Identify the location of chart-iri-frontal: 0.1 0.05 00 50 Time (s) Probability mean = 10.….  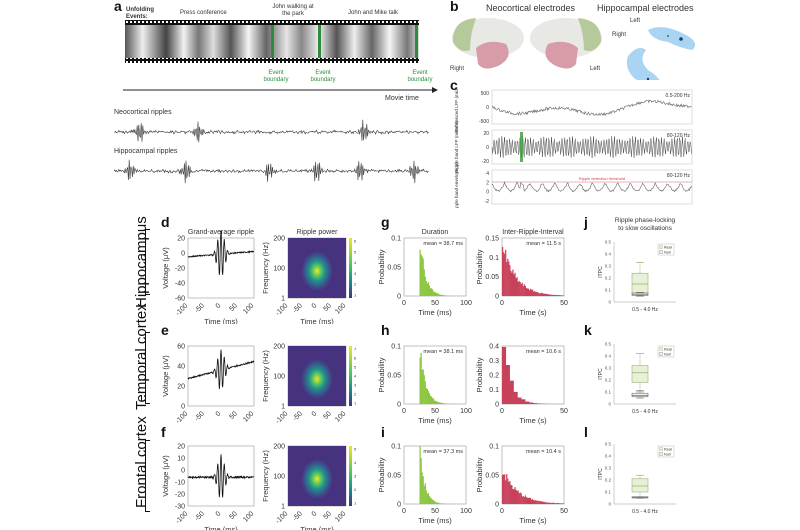
(522, 485).